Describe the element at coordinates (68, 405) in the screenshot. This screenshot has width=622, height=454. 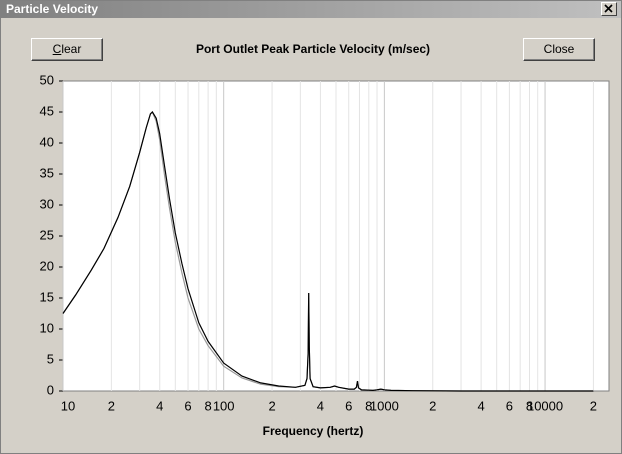
I see `x-tick-label: 10` at that location.